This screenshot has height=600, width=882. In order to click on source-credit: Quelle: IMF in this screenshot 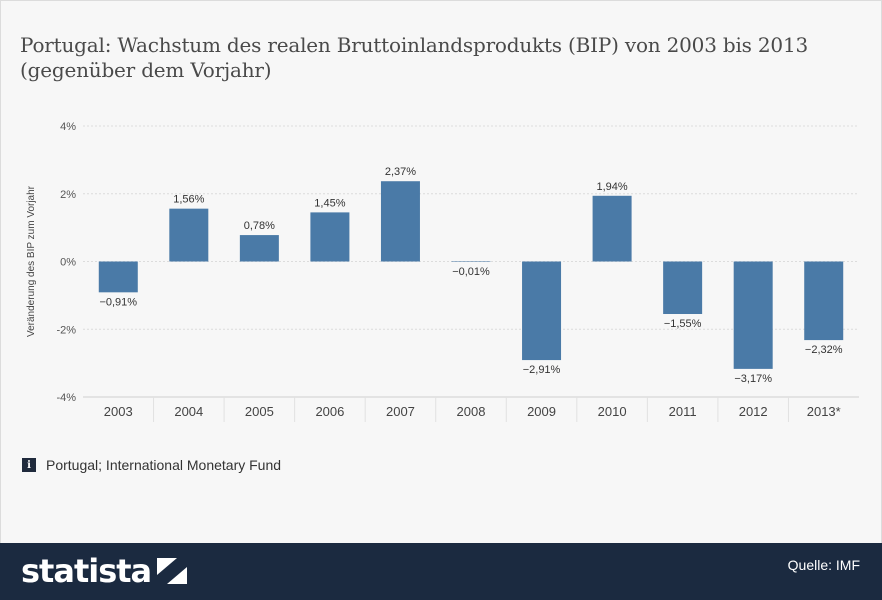, I will do `click(823, 565)`.